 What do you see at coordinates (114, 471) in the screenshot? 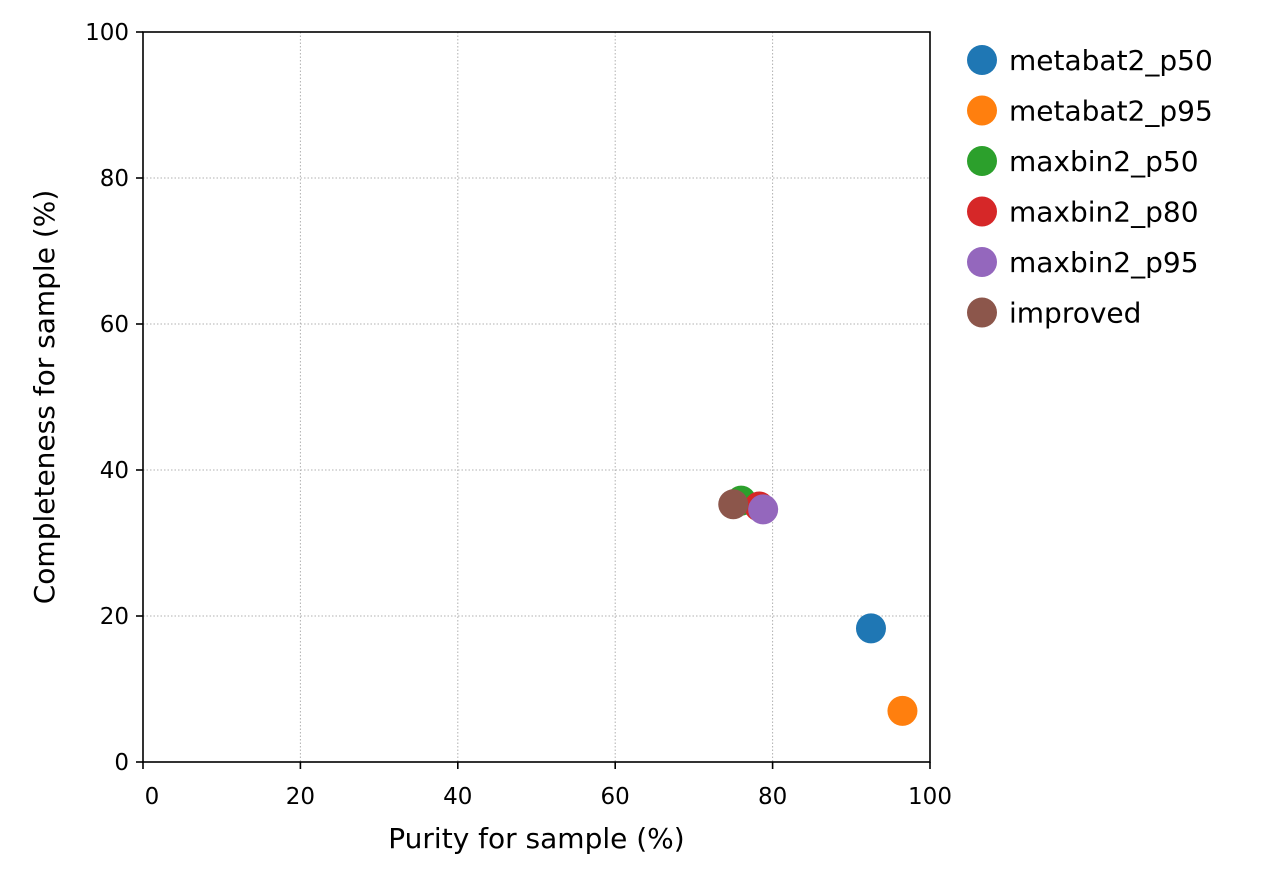
I see `y-tick-label: 40` at bounding box center [114, 471].